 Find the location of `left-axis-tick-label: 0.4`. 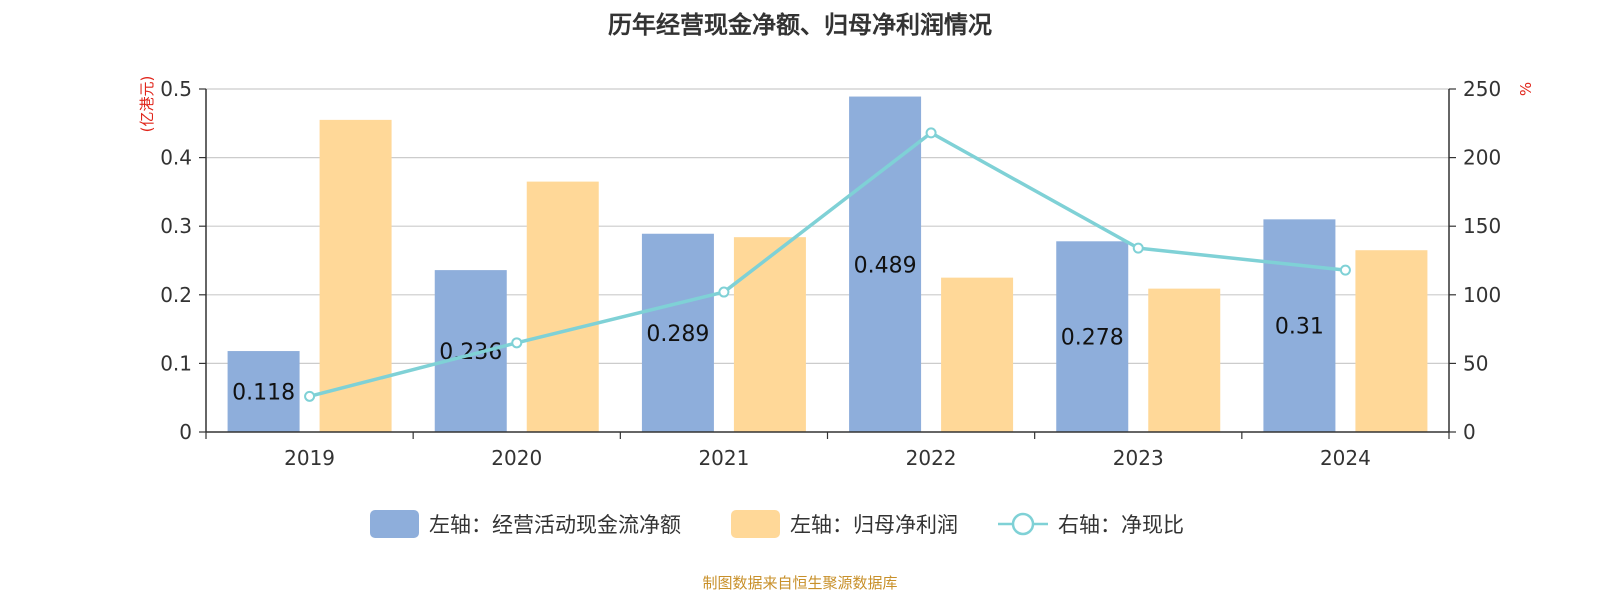

left-axis-tick-label: 0.4 is located at coordinates (176, 158).